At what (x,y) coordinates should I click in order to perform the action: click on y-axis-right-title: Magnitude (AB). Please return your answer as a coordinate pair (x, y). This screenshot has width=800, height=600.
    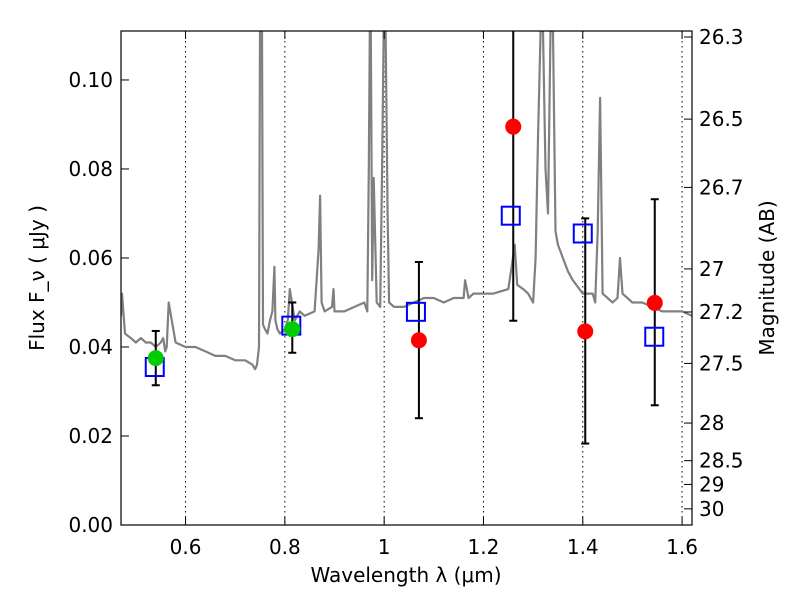
    Looking at the image, I should click on (767, 277).